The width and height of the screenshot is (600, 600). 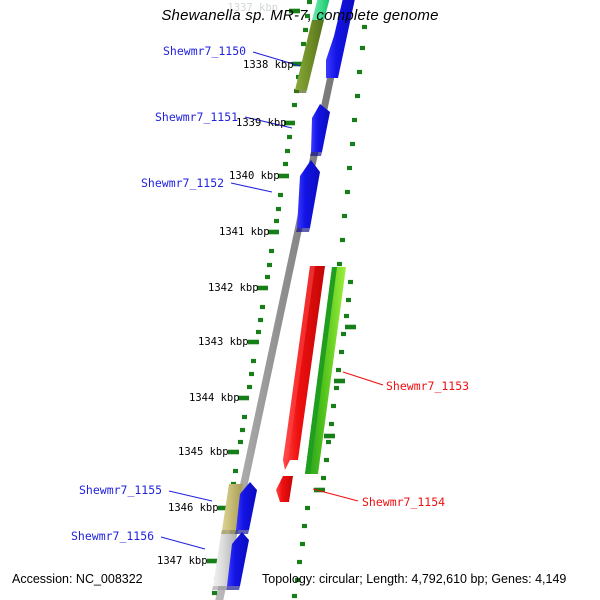 I want to click on tick-label-1341: 1341 kbp, so click(x=244, y=232).